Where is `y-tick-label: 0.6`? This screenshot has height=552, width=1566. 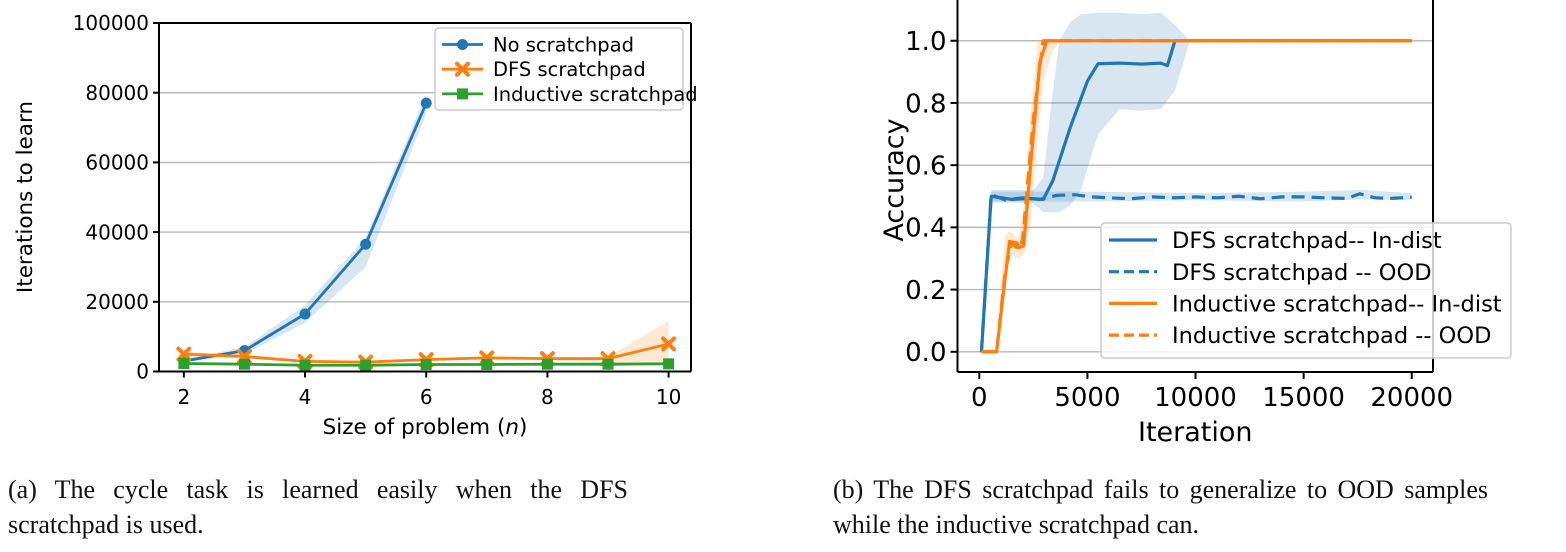 y-tick-label: 0.6 is located at coordinates (925, 167).